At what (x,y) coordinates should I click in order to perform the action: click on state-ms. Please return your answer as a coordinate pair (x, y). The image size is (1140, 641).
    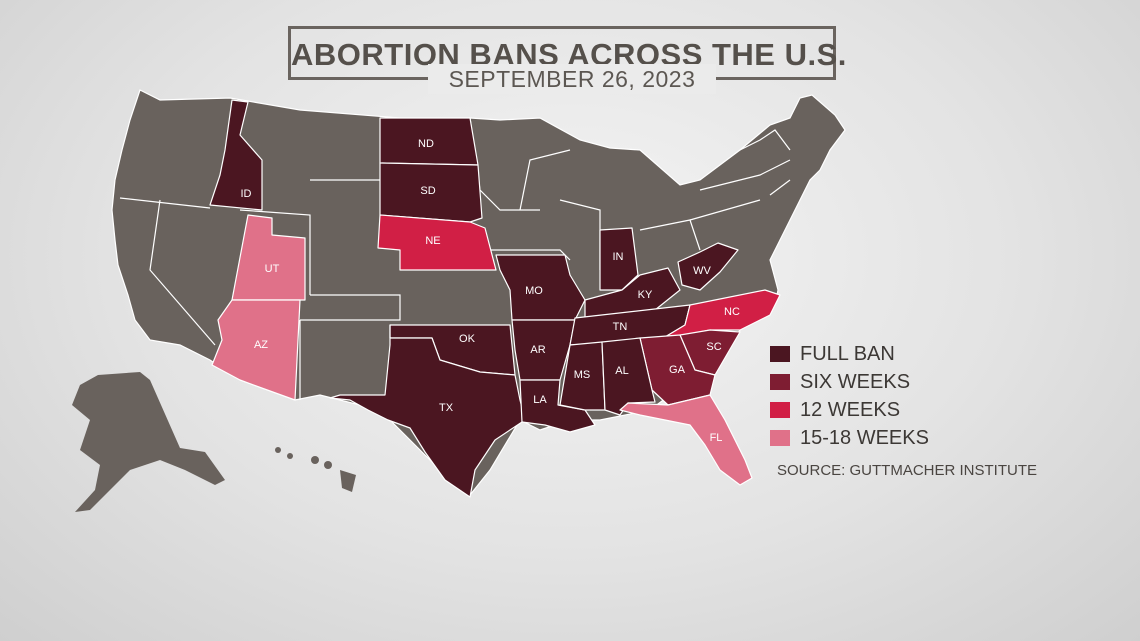
    Looking at the image, I should click on (582, 376).